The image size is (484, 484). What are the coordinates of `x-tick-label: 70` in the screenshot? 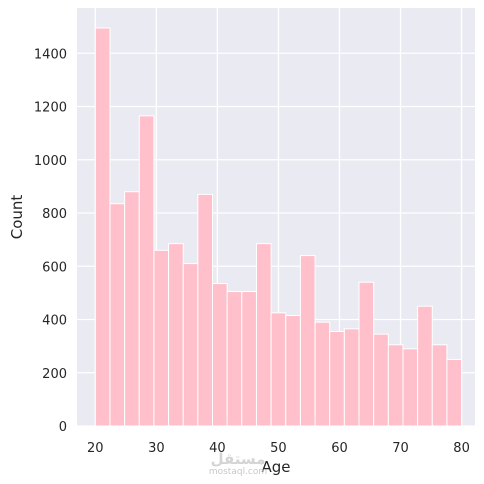 It's located at (400, 448).